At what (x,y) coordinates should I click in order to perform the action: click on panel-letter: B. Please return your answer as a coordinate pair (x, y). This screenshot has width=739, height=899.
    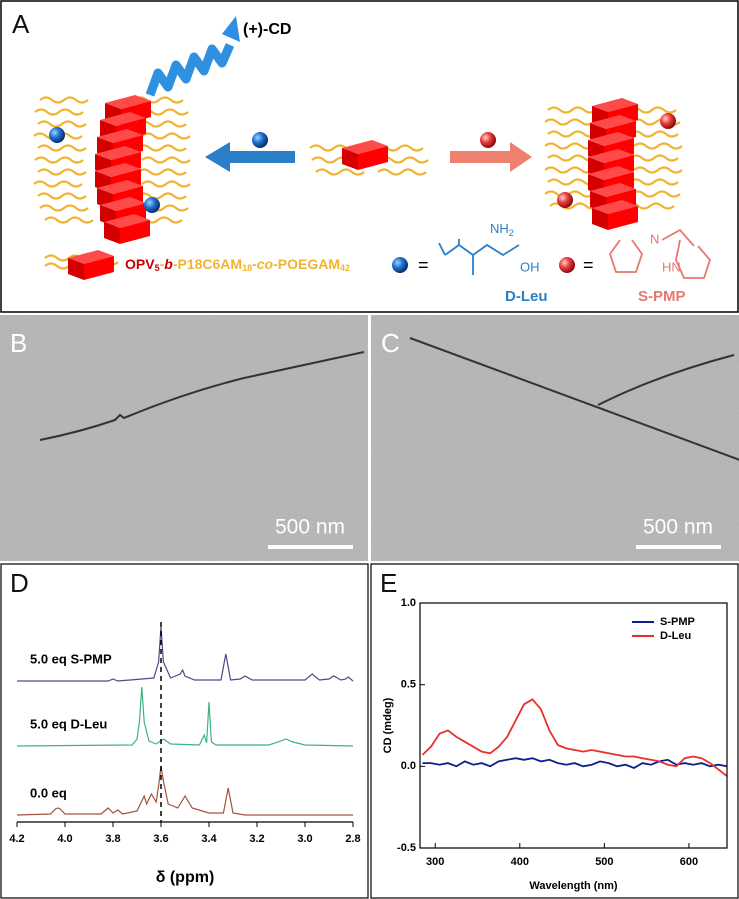
    Looking at the image, I should click on (18, 343).